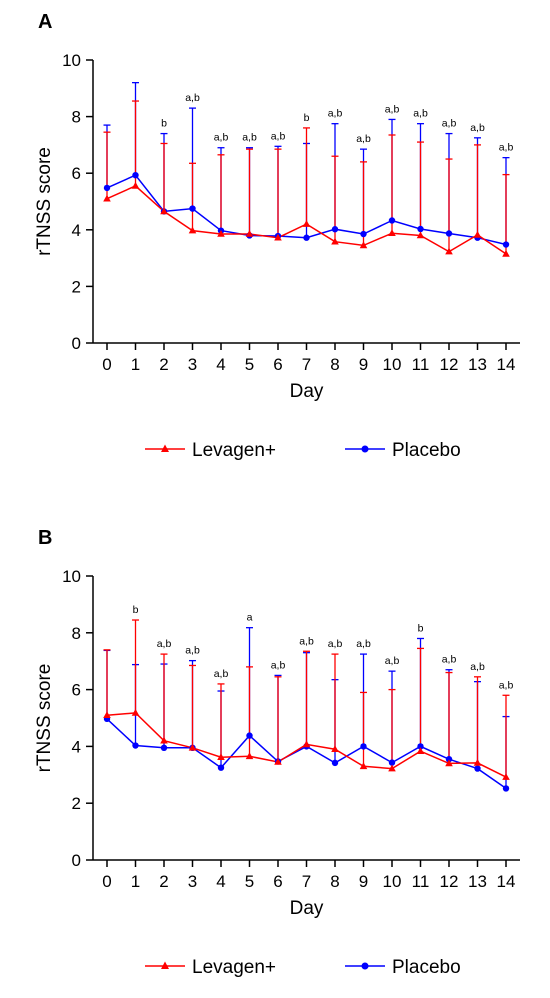 Image resolution: width=550 pixels, height=998 pixels. Describe the element at coordinates (303, 967) in the screenshot. I see `legend: Levagen+ Placebo` at that location.